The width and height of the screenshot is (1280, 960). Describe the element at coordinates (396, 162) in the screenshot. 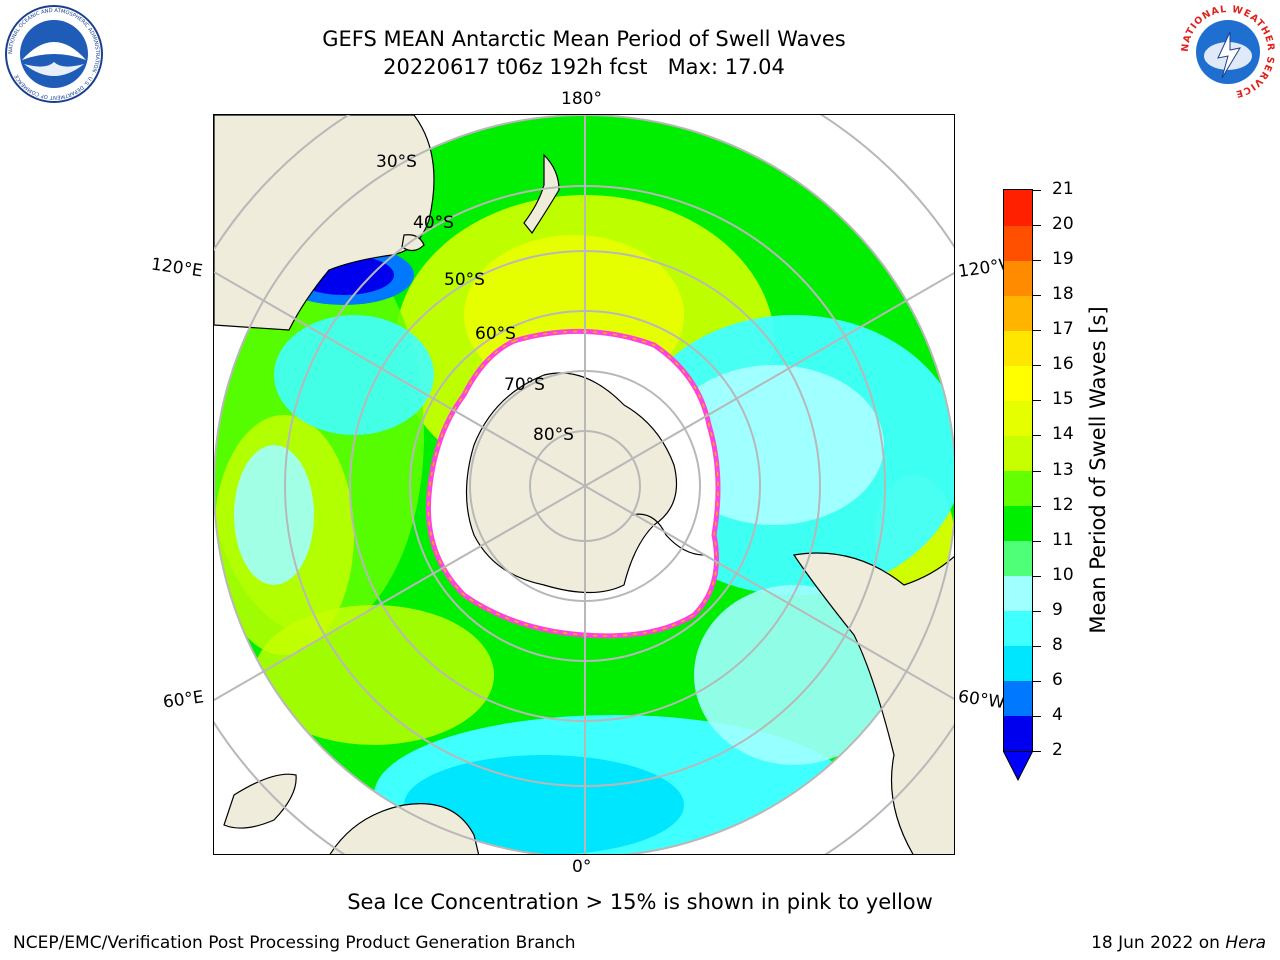

I see `lat-label-30s: 30°S` at that location.